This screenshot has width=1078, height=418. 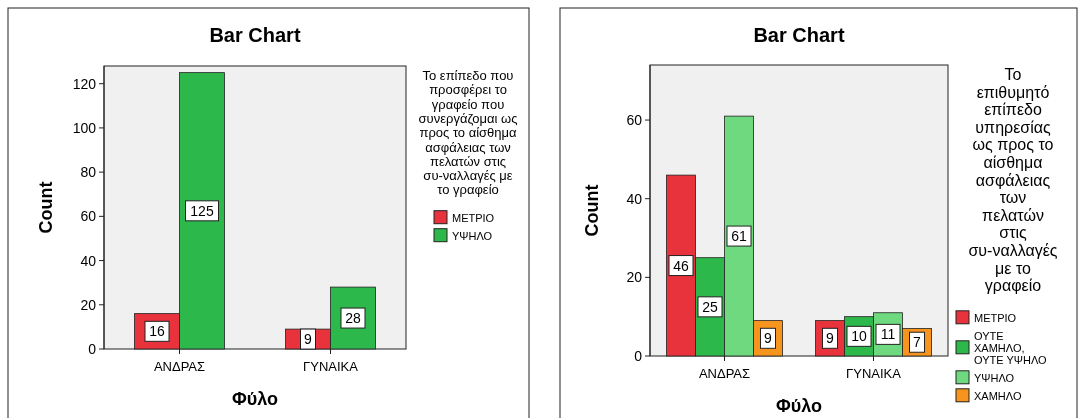 What do you see at coordinates (468, 133) in the screenshot?
I see `text: Το επίπεδο που προσφέρει το γραφείο που συνεργάζομαι ως προς το αίσθημα ασφάλειας των πελατών στις συ-ναλλαγές με το γραφείο` at bounding box center [468, 133].